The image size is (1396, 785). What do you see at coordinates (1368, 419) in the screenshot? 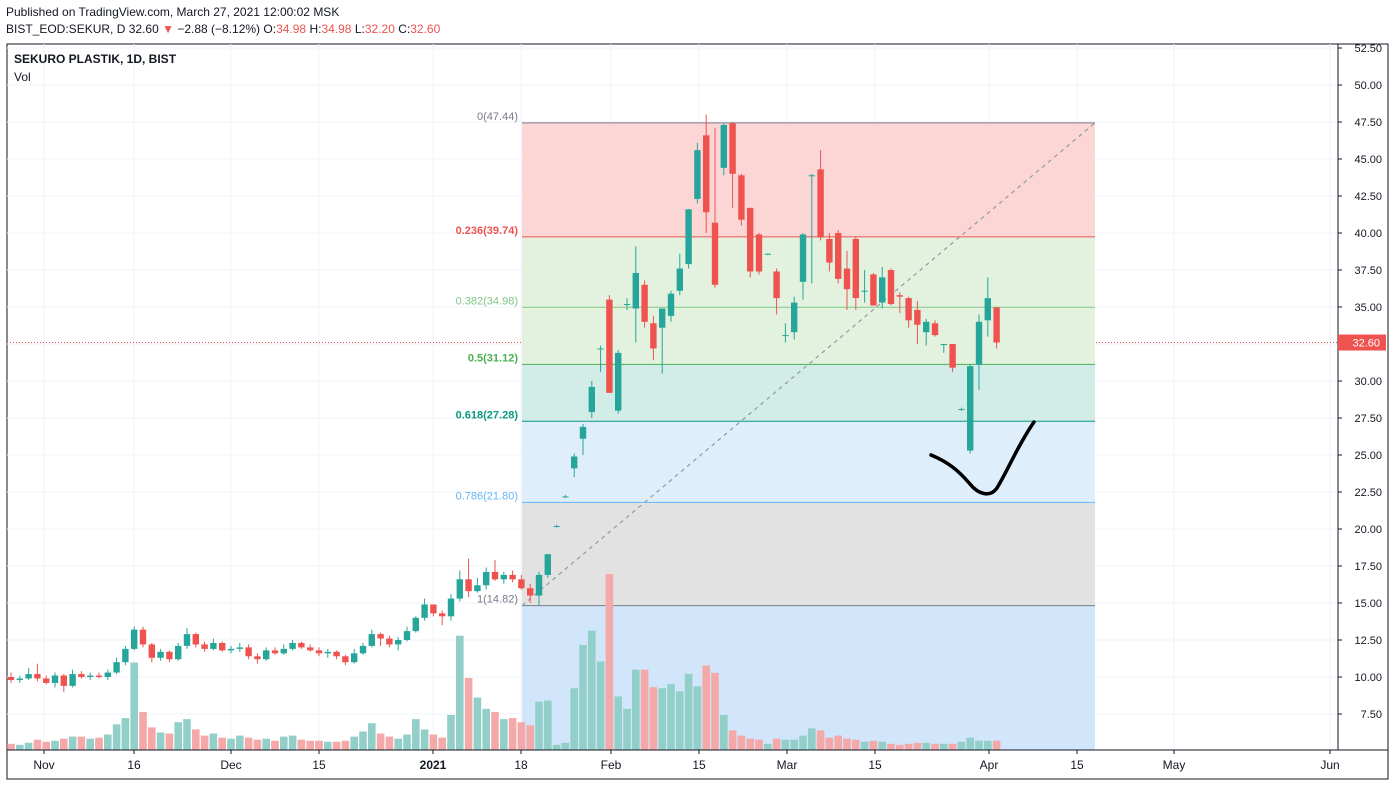
I see `y-tick-label: 27.50` at bounding box center [1368, 419].